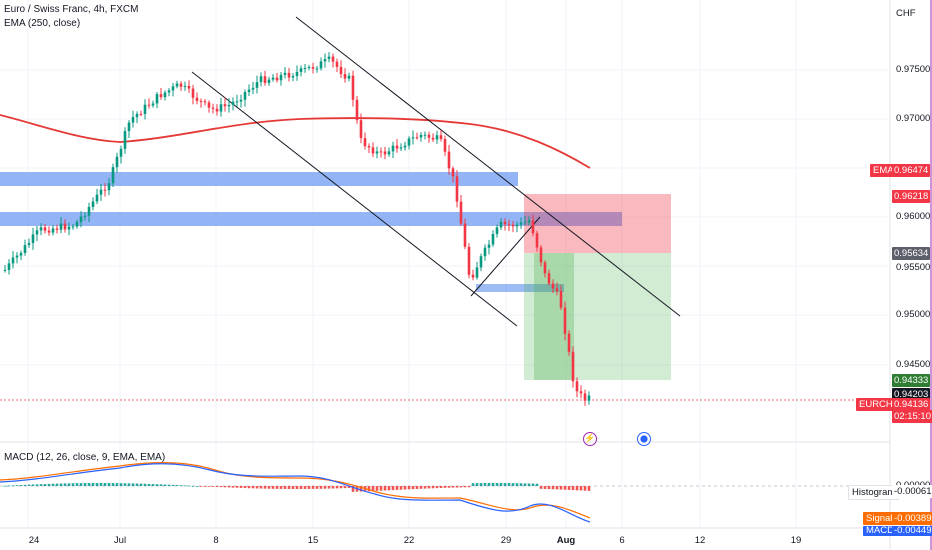 The width and height of the screenshot is (932, 550). Describe the element at coordinates (71, 9) in the screenshot. I see `symbol-title: Euro / Swiss Franc, 4h, FXCM` at that location.